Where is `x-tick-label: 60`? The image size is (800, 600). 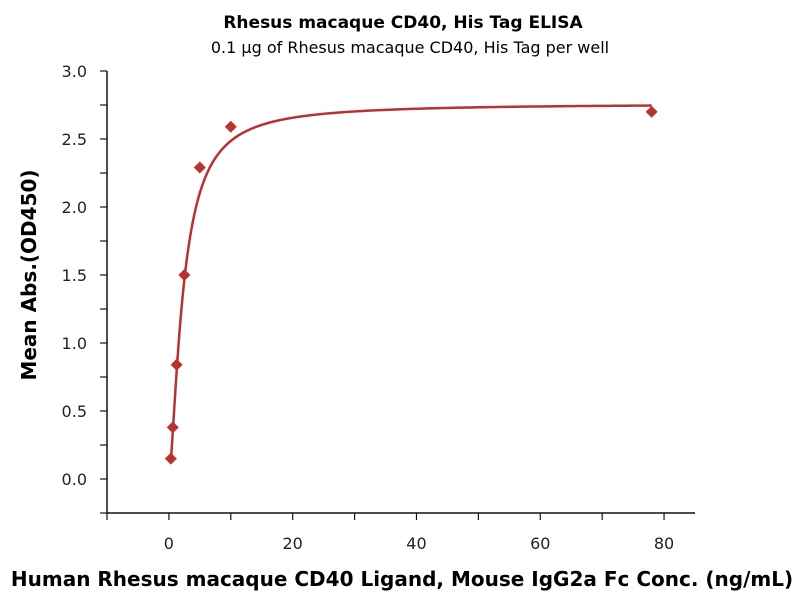
x-tick-label: 60 is located at coordinates (540, 543).